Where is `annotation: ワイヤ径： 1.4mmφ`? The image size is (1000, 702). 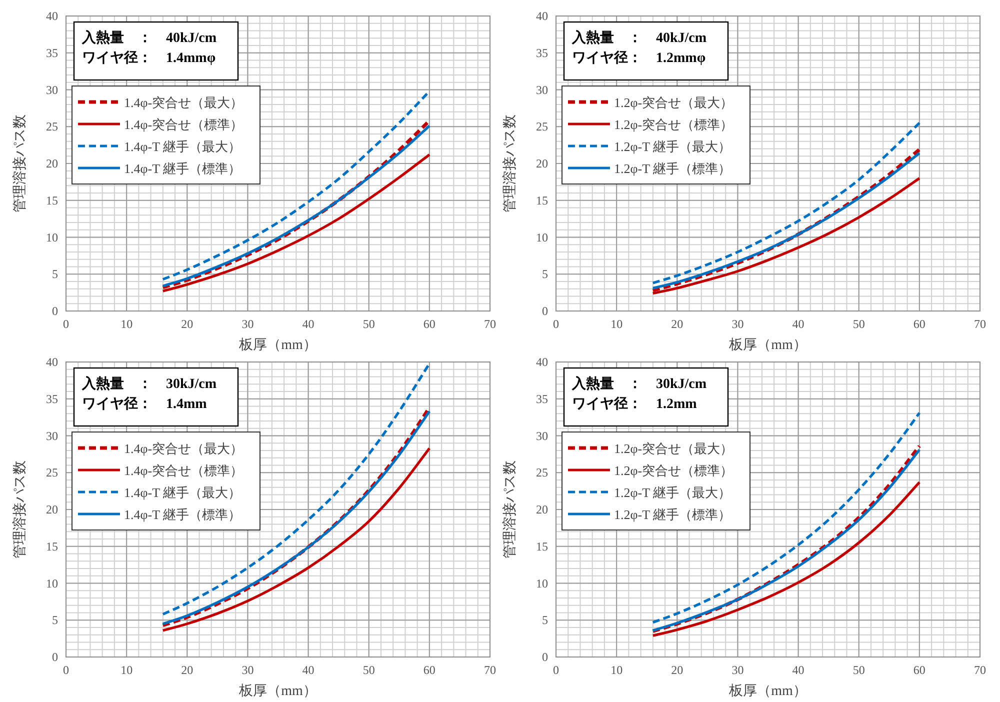 annotation: ワイヤ径： 1.4mmφ is located at coordinates (149, 58).